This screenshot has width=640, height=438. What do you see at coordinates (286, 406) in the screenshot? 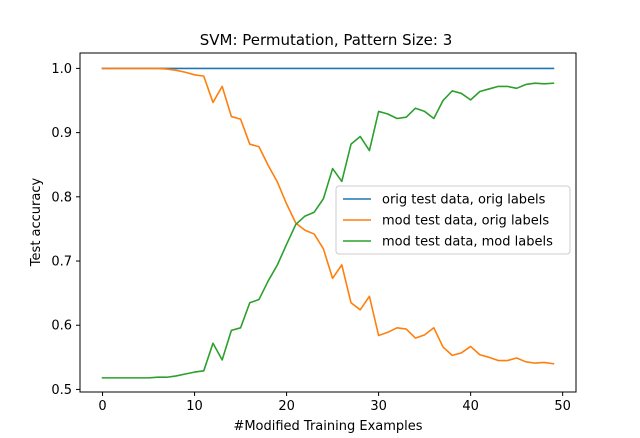
I see `x-tick-label: 20` at bounding box center [286, 406].